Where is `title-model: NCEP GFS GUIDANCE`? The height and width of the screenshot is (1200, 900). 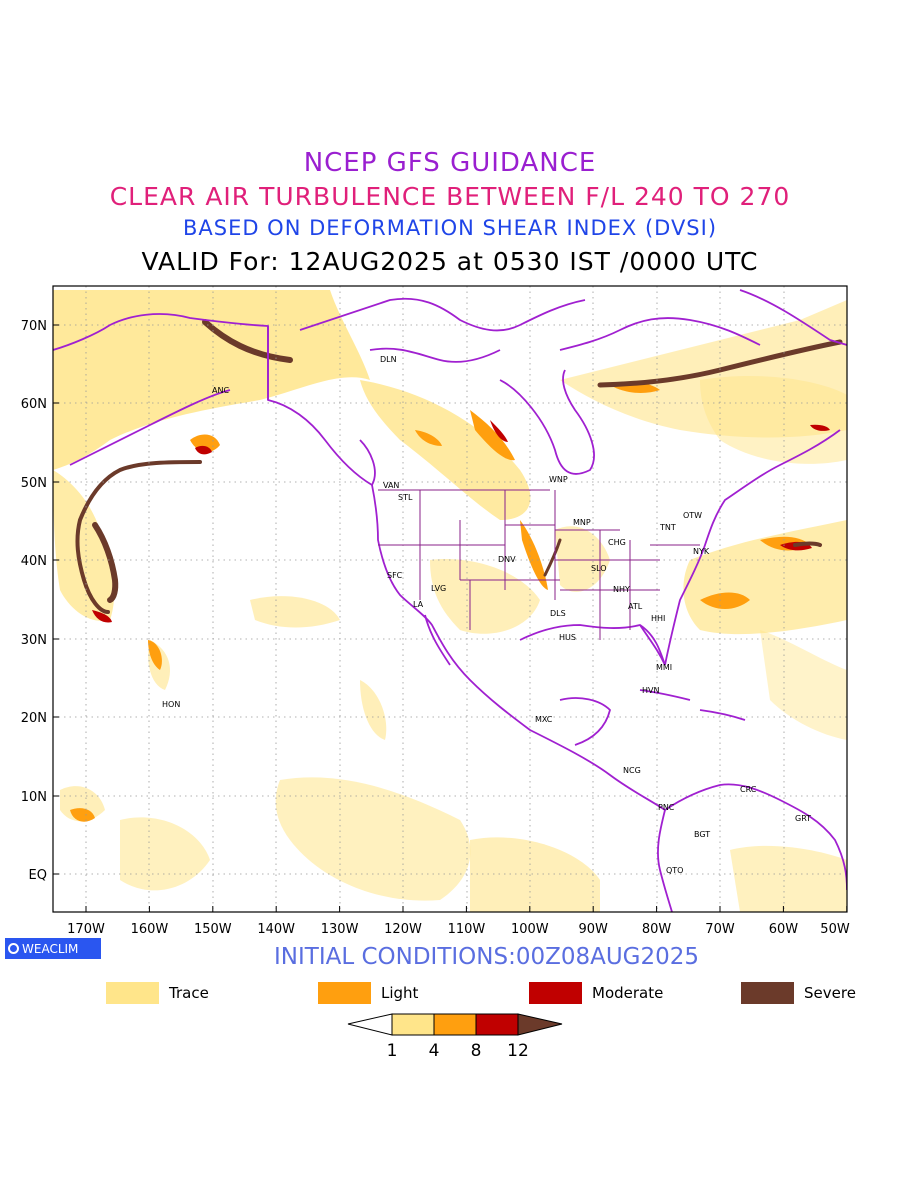
title-model: NCEP GFS GUIDANCE is located at coordinates (450, 163).